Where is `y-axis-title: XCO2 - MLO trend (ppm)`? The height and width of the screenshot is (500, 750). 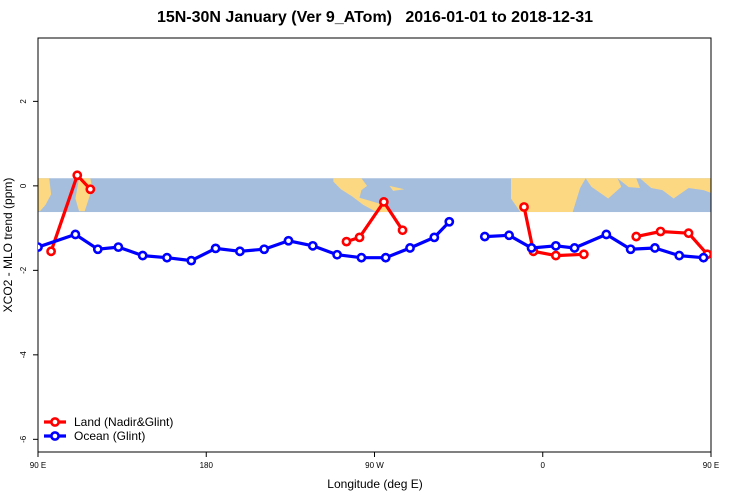
y-axis-title: XCO2 - MLO trend (ppm) is located at coordinates (8, 245).